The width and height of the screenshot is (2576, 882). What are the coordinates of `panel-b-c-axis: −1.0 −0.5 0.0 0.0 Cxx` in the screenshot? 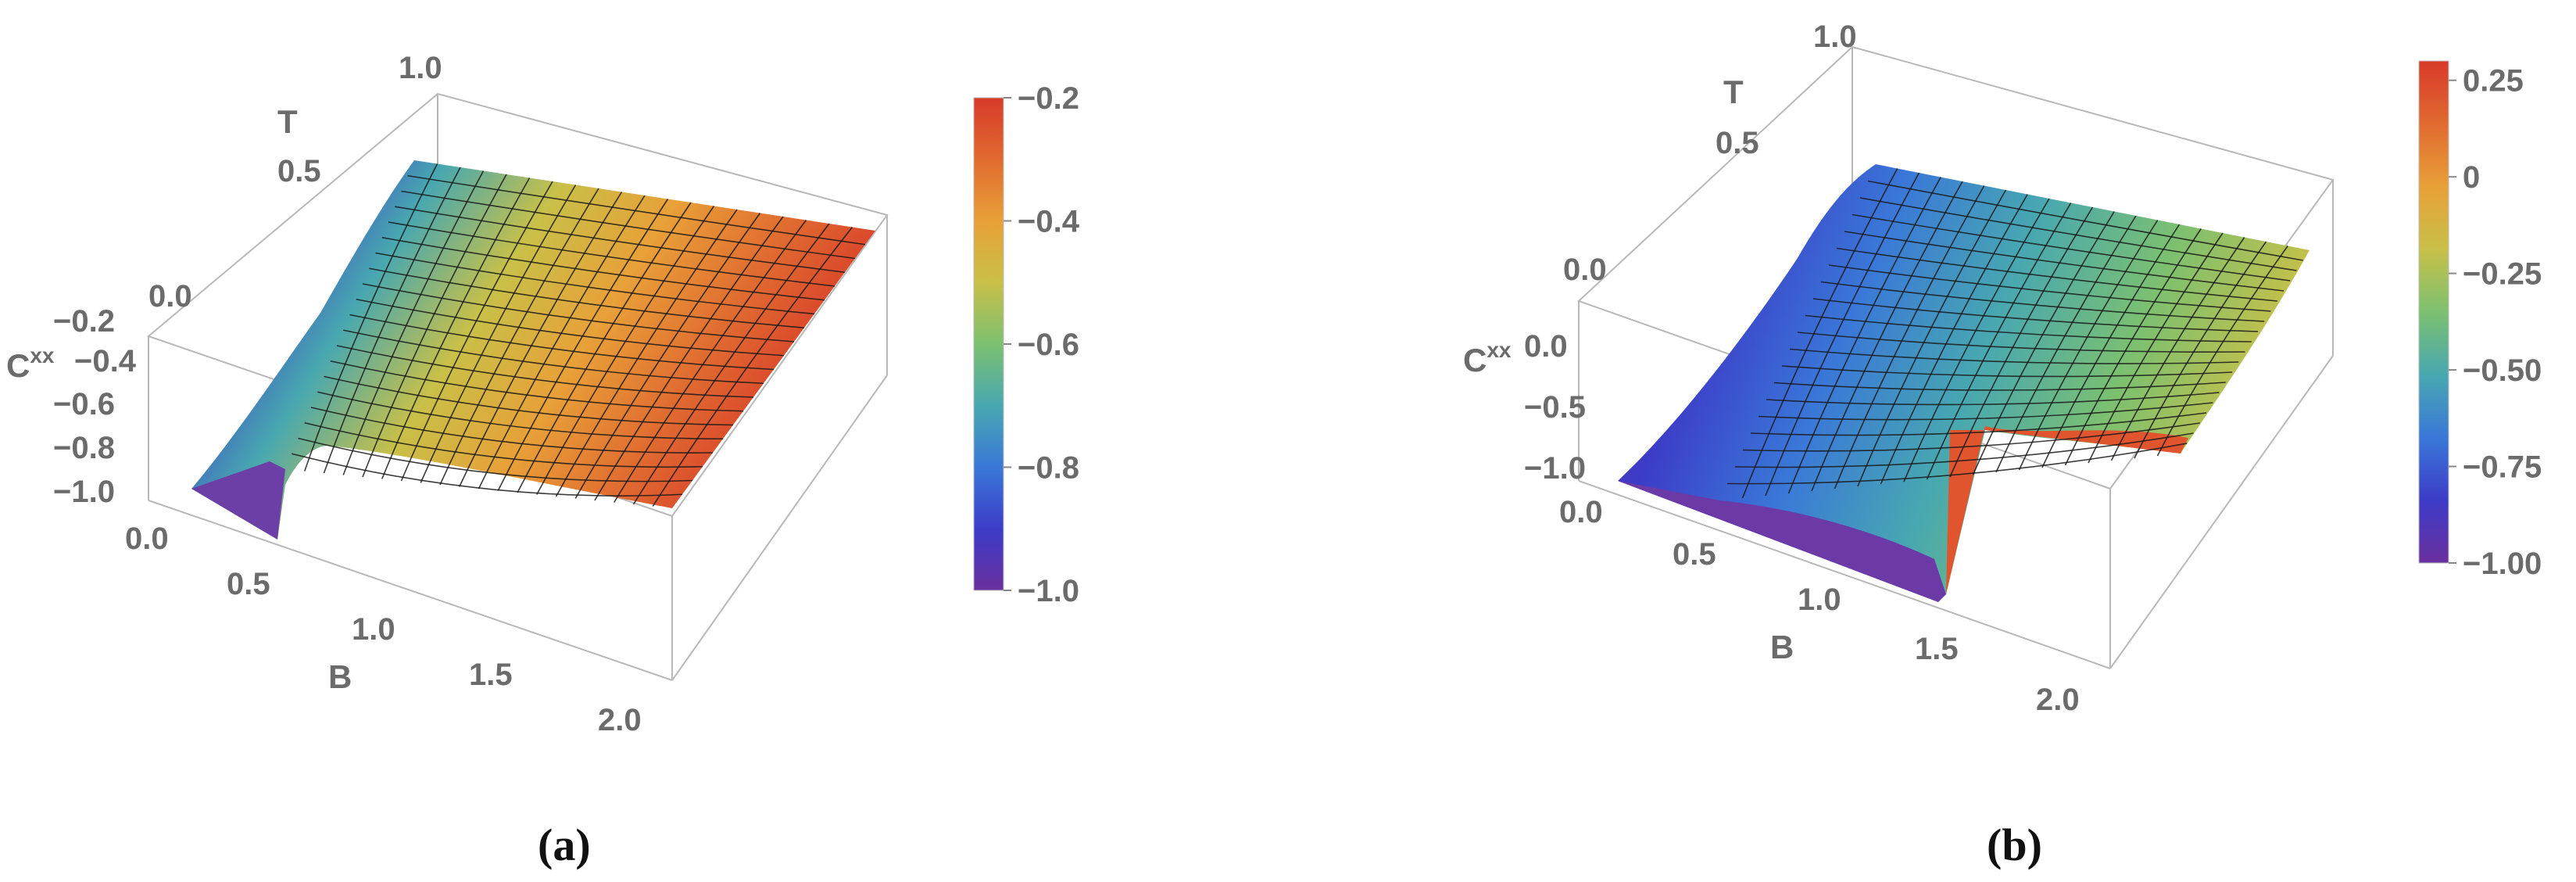 It's located at (1533, 429).